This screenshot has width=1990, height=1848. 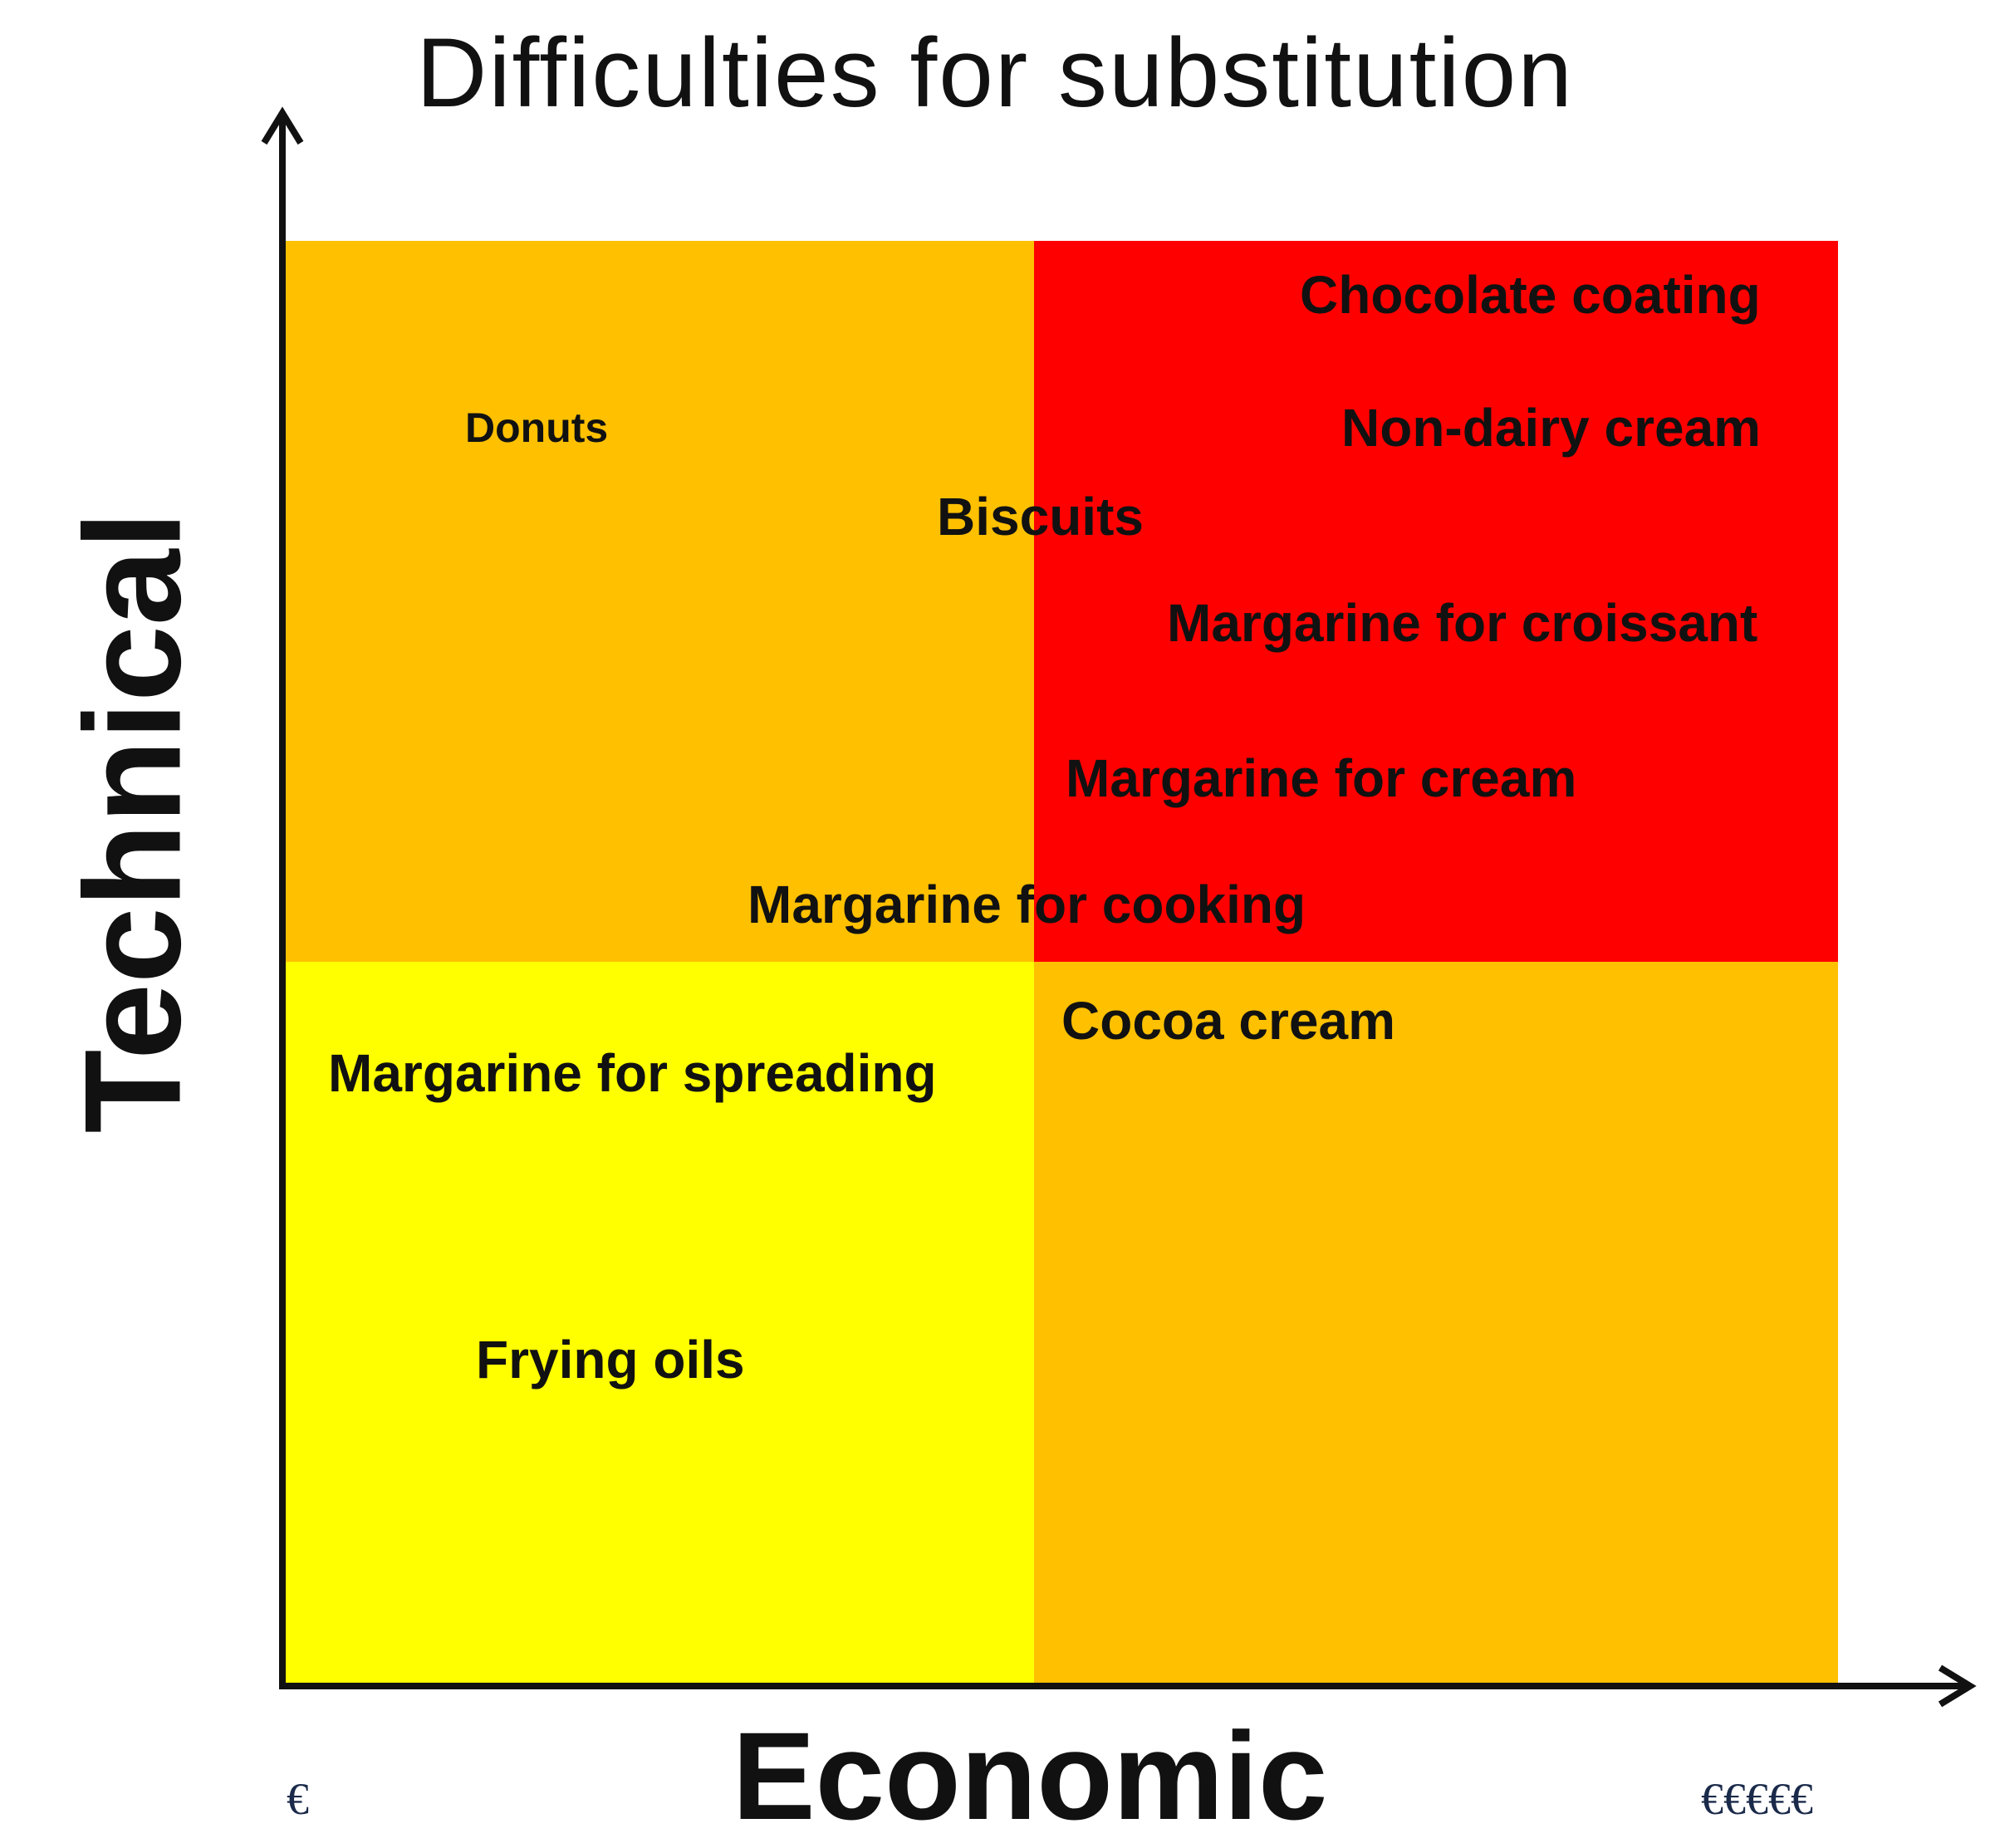 I want to click on x-axis-max-tick: €€€€€, so click(x=1757, y=1799).